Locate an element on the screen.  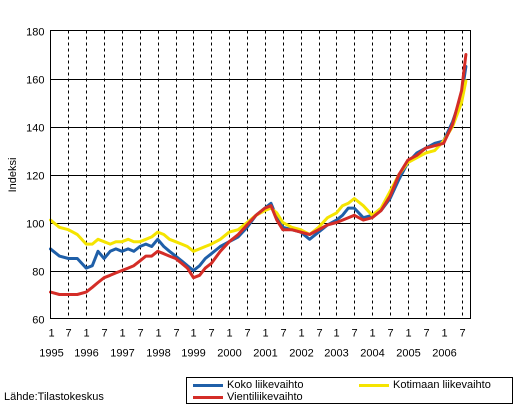
y-tick-label: 60 is located at coordinates (38, 321).